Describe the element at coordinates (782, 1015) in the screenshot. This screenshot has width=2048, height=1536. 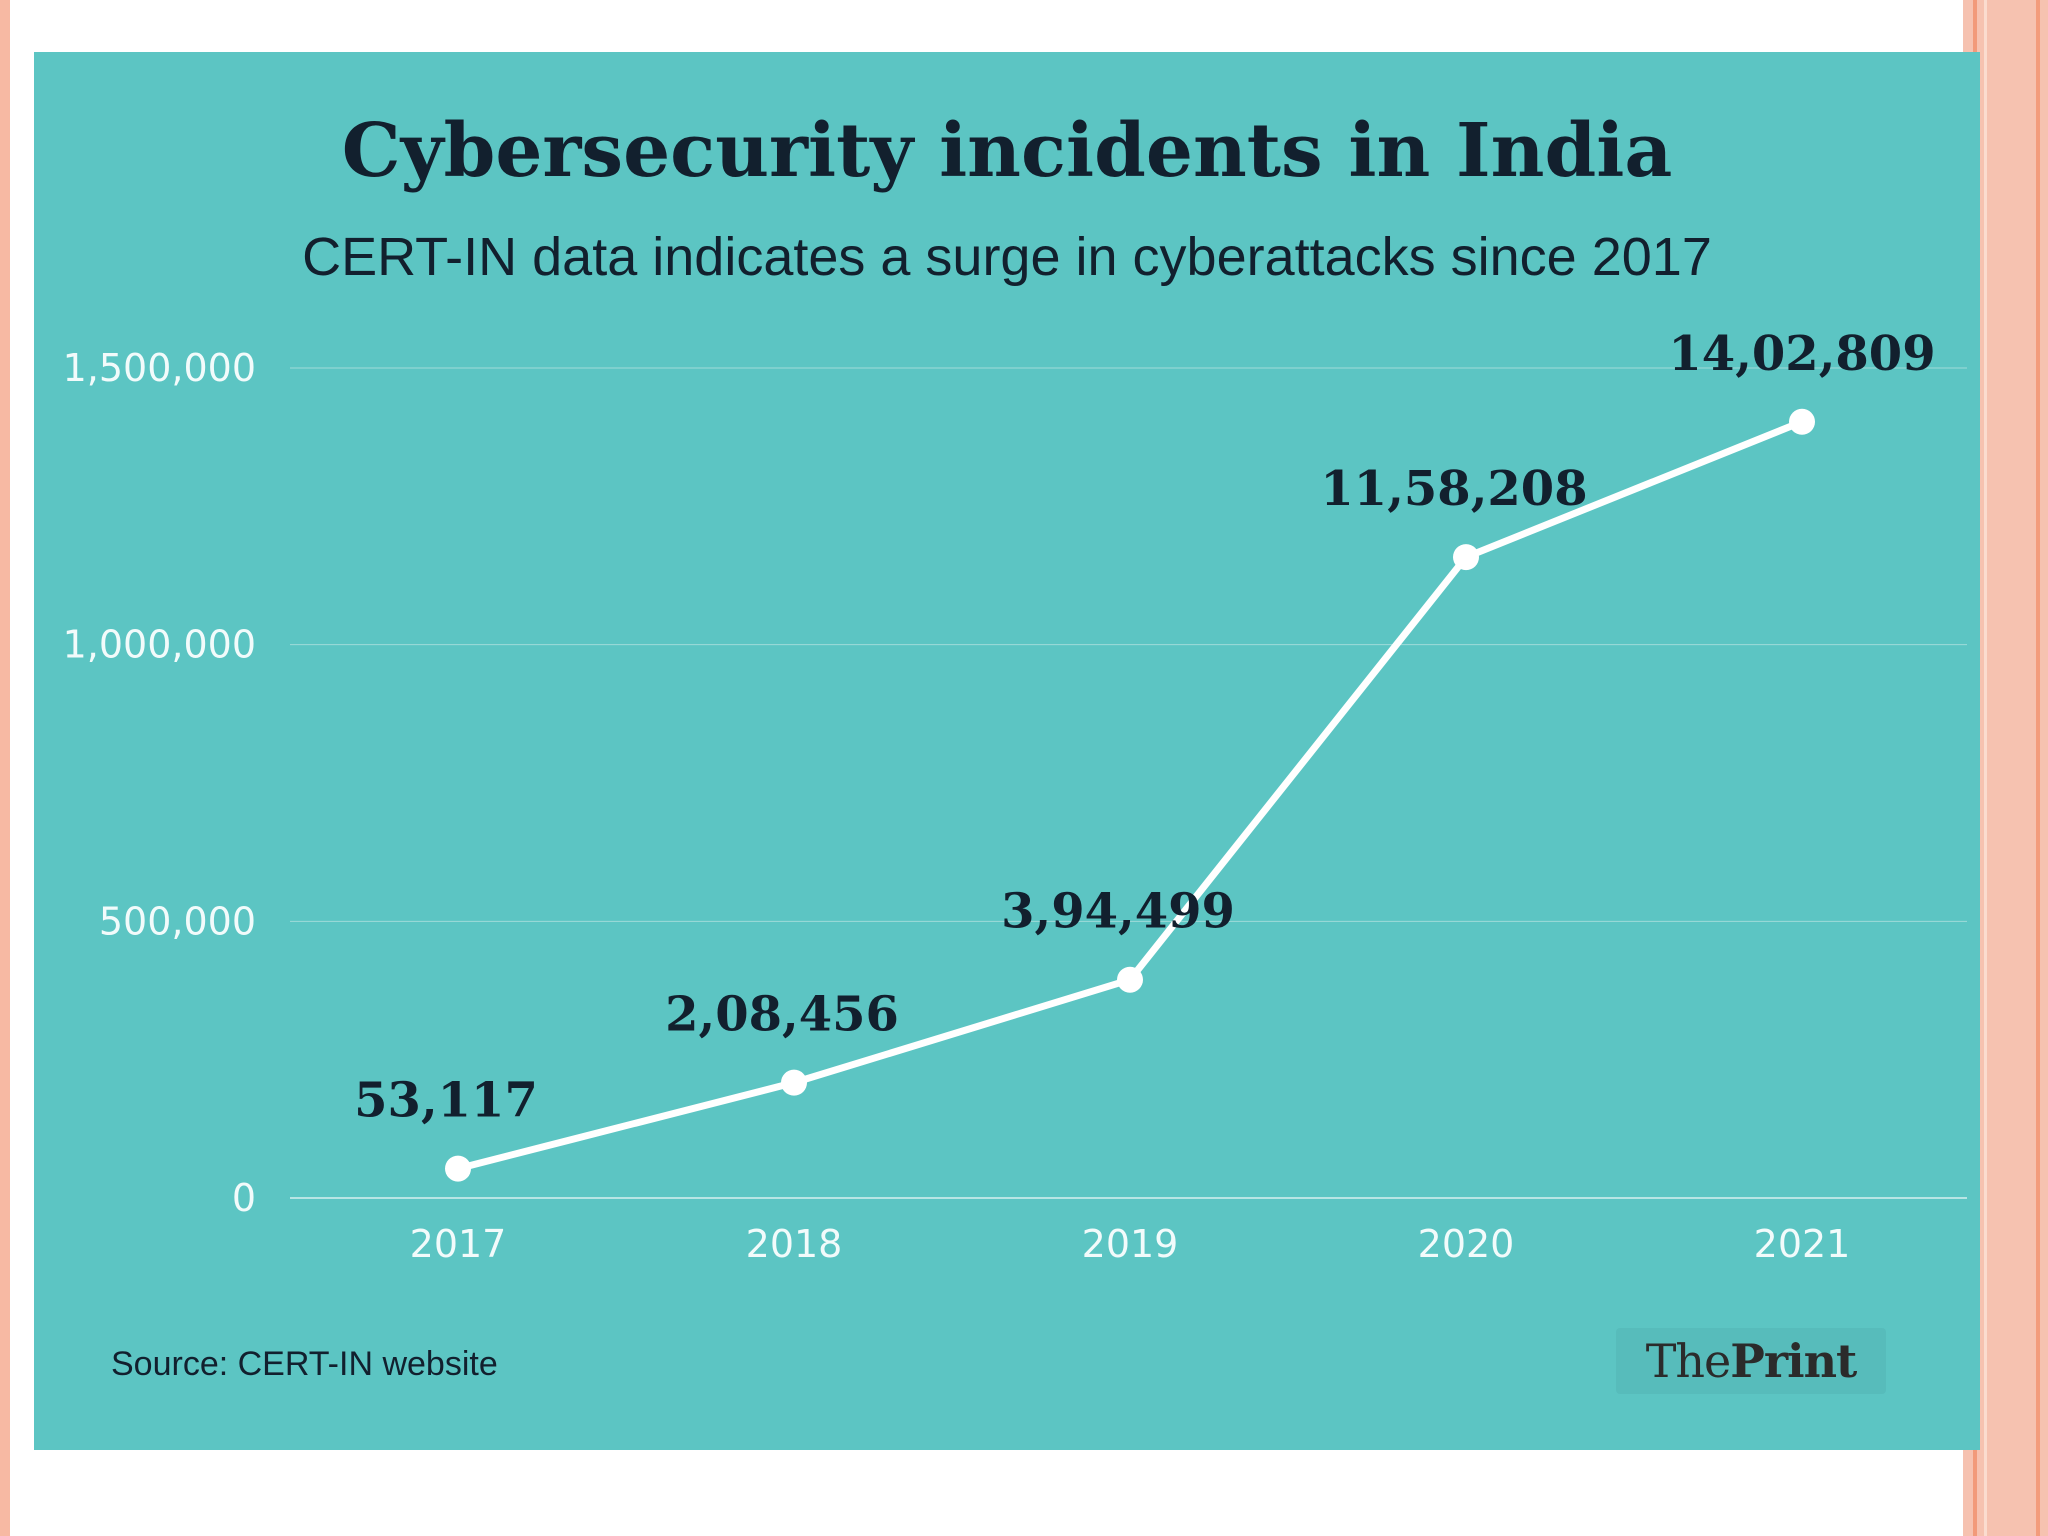
I see `data-label: 2,08,456` at that location.